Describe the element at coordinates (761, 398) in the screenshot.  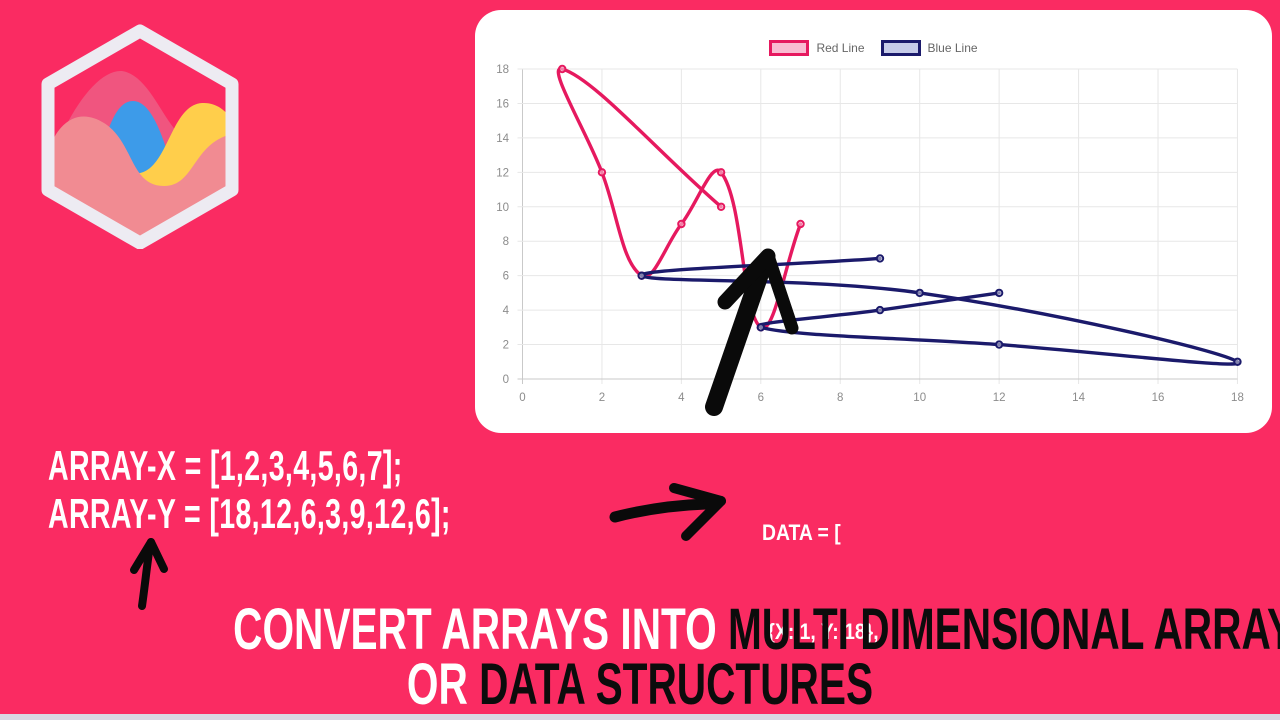
I see `x-tick-label: 6` at that location.